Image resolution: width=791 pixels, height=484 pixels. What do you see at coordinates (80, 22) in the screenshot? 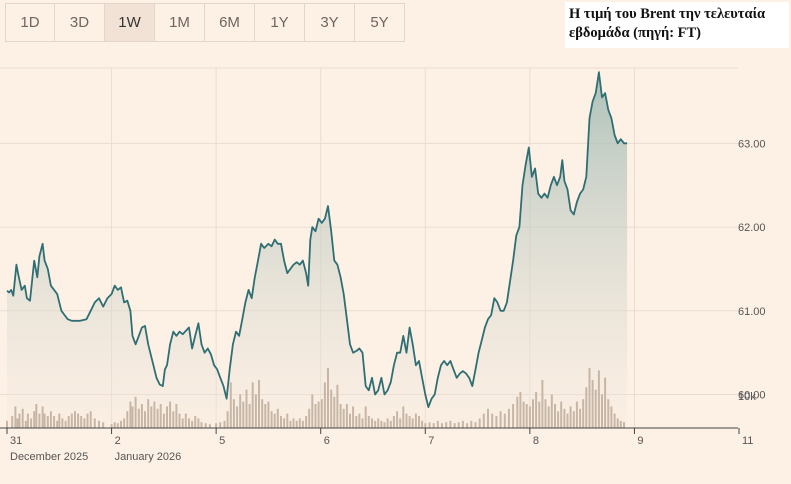
I see `tab-3d: 3D` at bounding box center [80, 22].